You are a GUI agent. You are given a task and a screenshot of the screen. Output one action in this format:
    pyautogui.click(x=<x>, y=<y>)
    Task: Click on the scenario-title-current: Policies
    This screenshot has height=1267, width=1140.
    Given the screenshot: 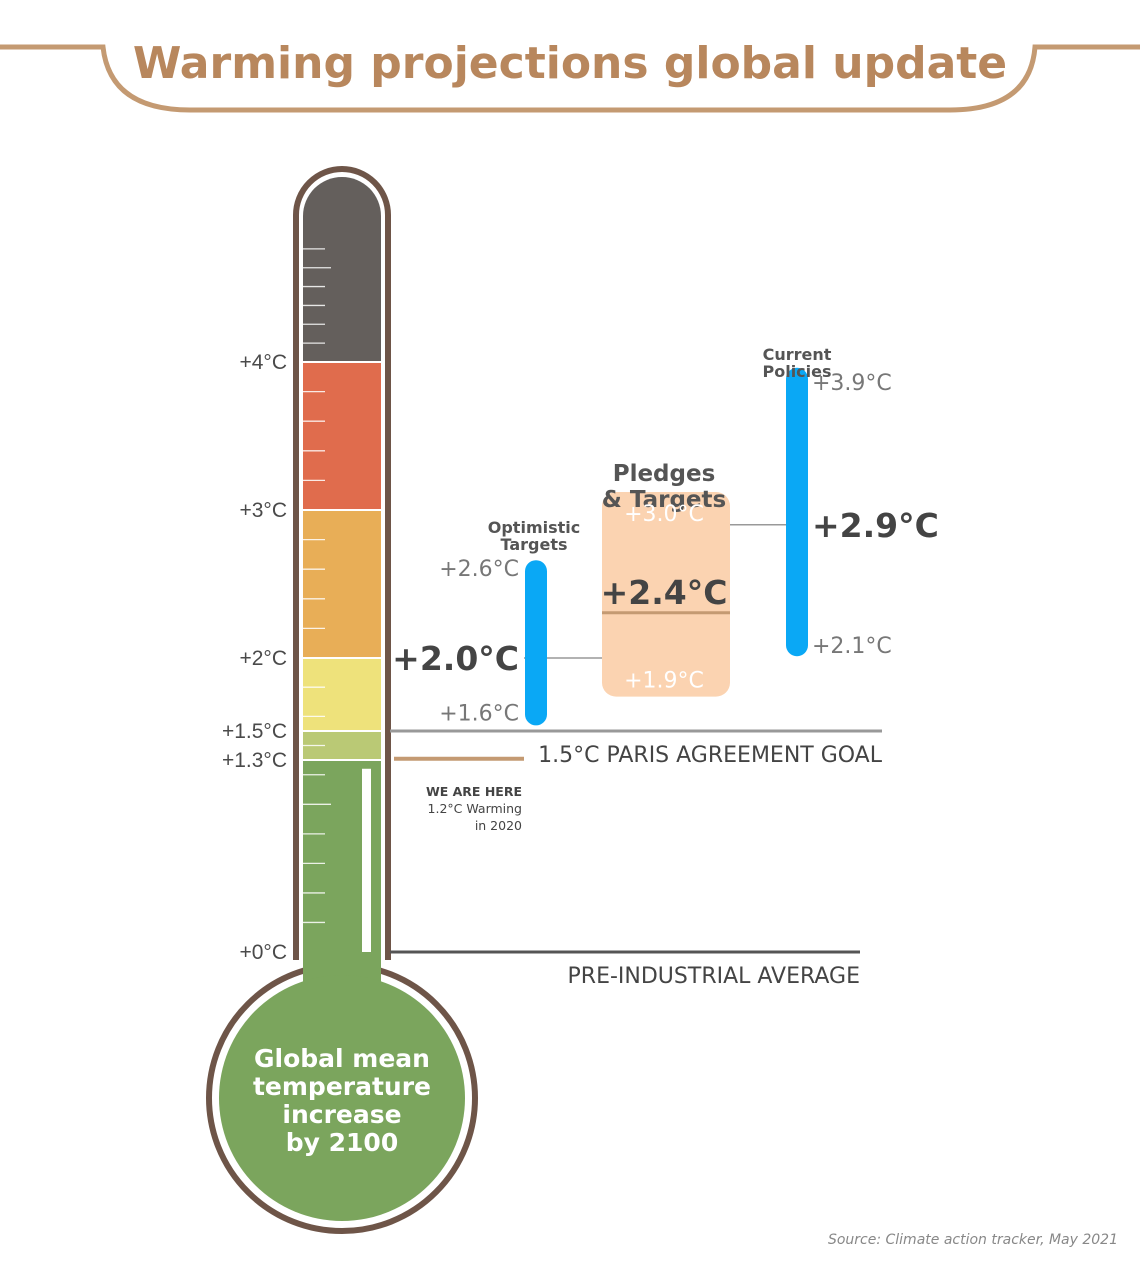 What is the action you would take?
    pyautogui.click(x=796, y=371)
    